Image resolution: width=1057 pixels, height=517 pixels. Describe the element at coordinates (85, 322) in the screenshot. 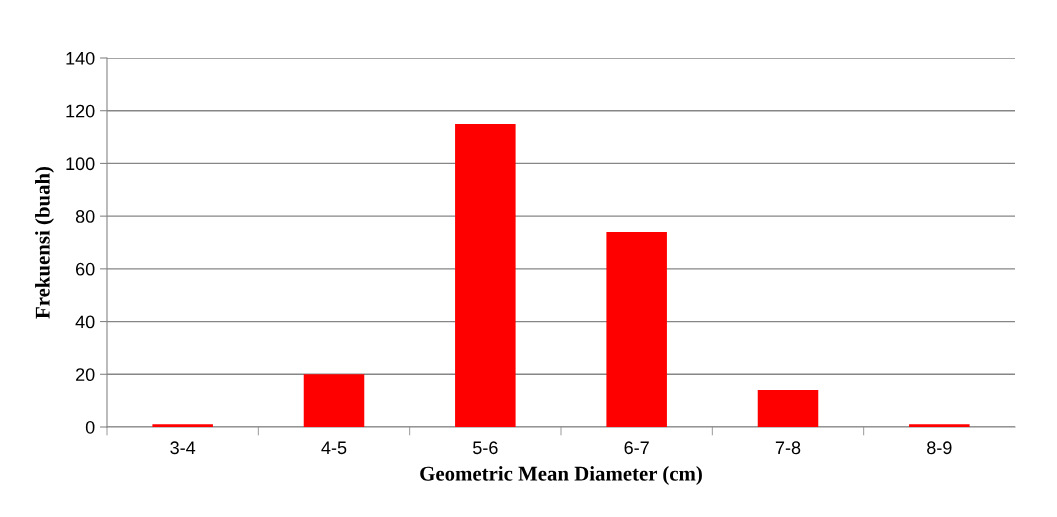

I see `y-tick-label: 40` at that location.